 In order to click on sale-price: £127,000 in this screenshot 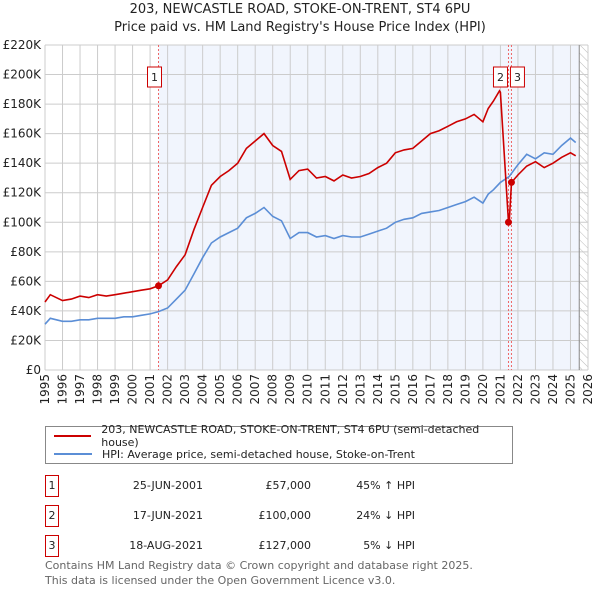, I will do `click(285, 545)`.